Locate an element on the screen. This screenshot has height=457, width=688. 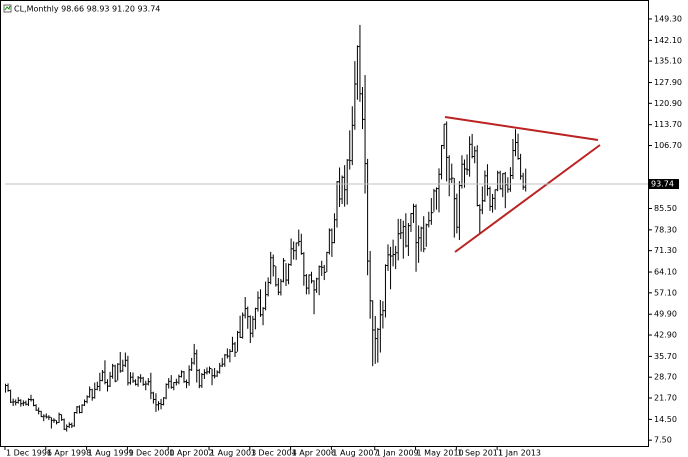
x-tick-label: 1 Jan 2013 is located at coordinates (519, 453).